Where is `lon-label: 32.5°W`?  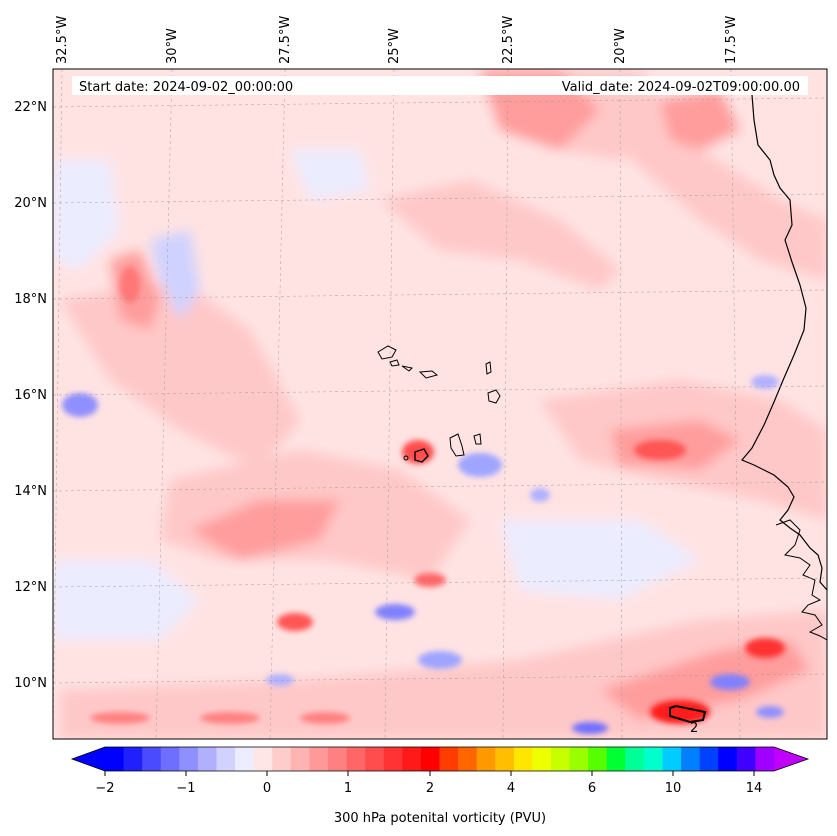 lon-label: 32.5°W is located at coordinates (62, 40).